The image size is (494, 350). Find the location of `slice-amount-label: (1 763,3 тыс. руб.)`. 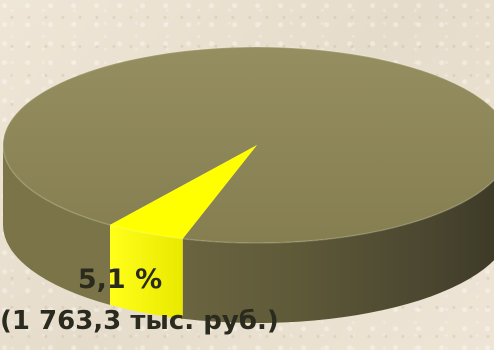

slice-amount-label: (1 763,3 тыс. руб.) is located at coordinates (139, 321).